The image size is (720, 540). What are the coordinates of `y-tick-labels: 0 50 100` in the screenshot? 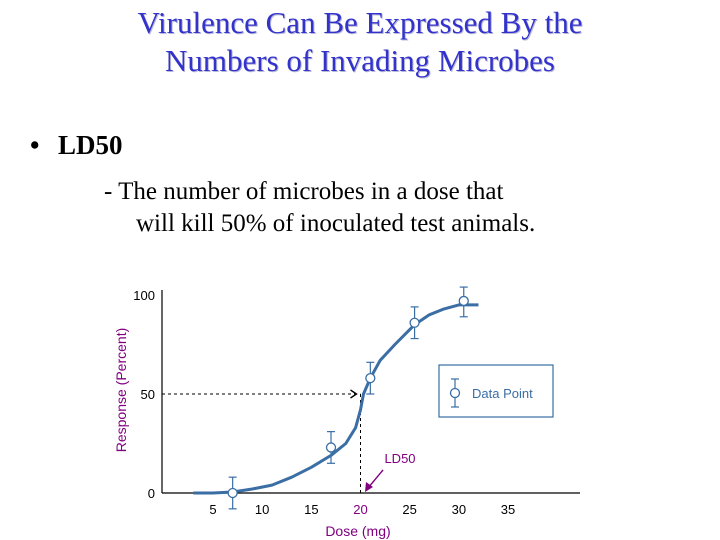 It's located at (144, 394).